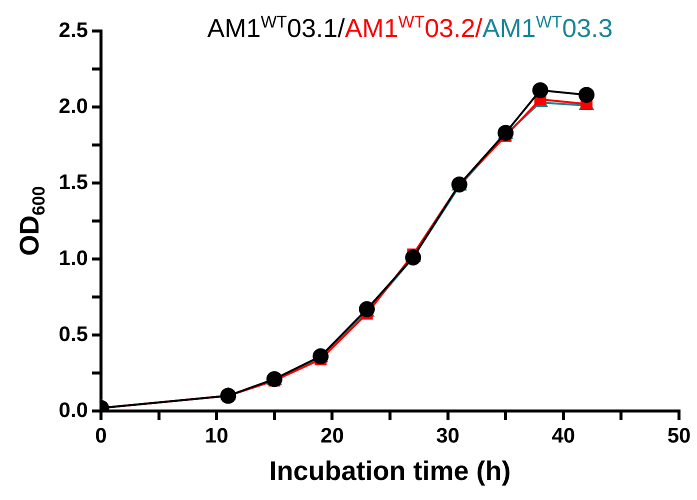 The image size is (697, 500). Describe the element at coordinates (216, 436) in the screenshot. I see `x-tick-label: 10` at that location.